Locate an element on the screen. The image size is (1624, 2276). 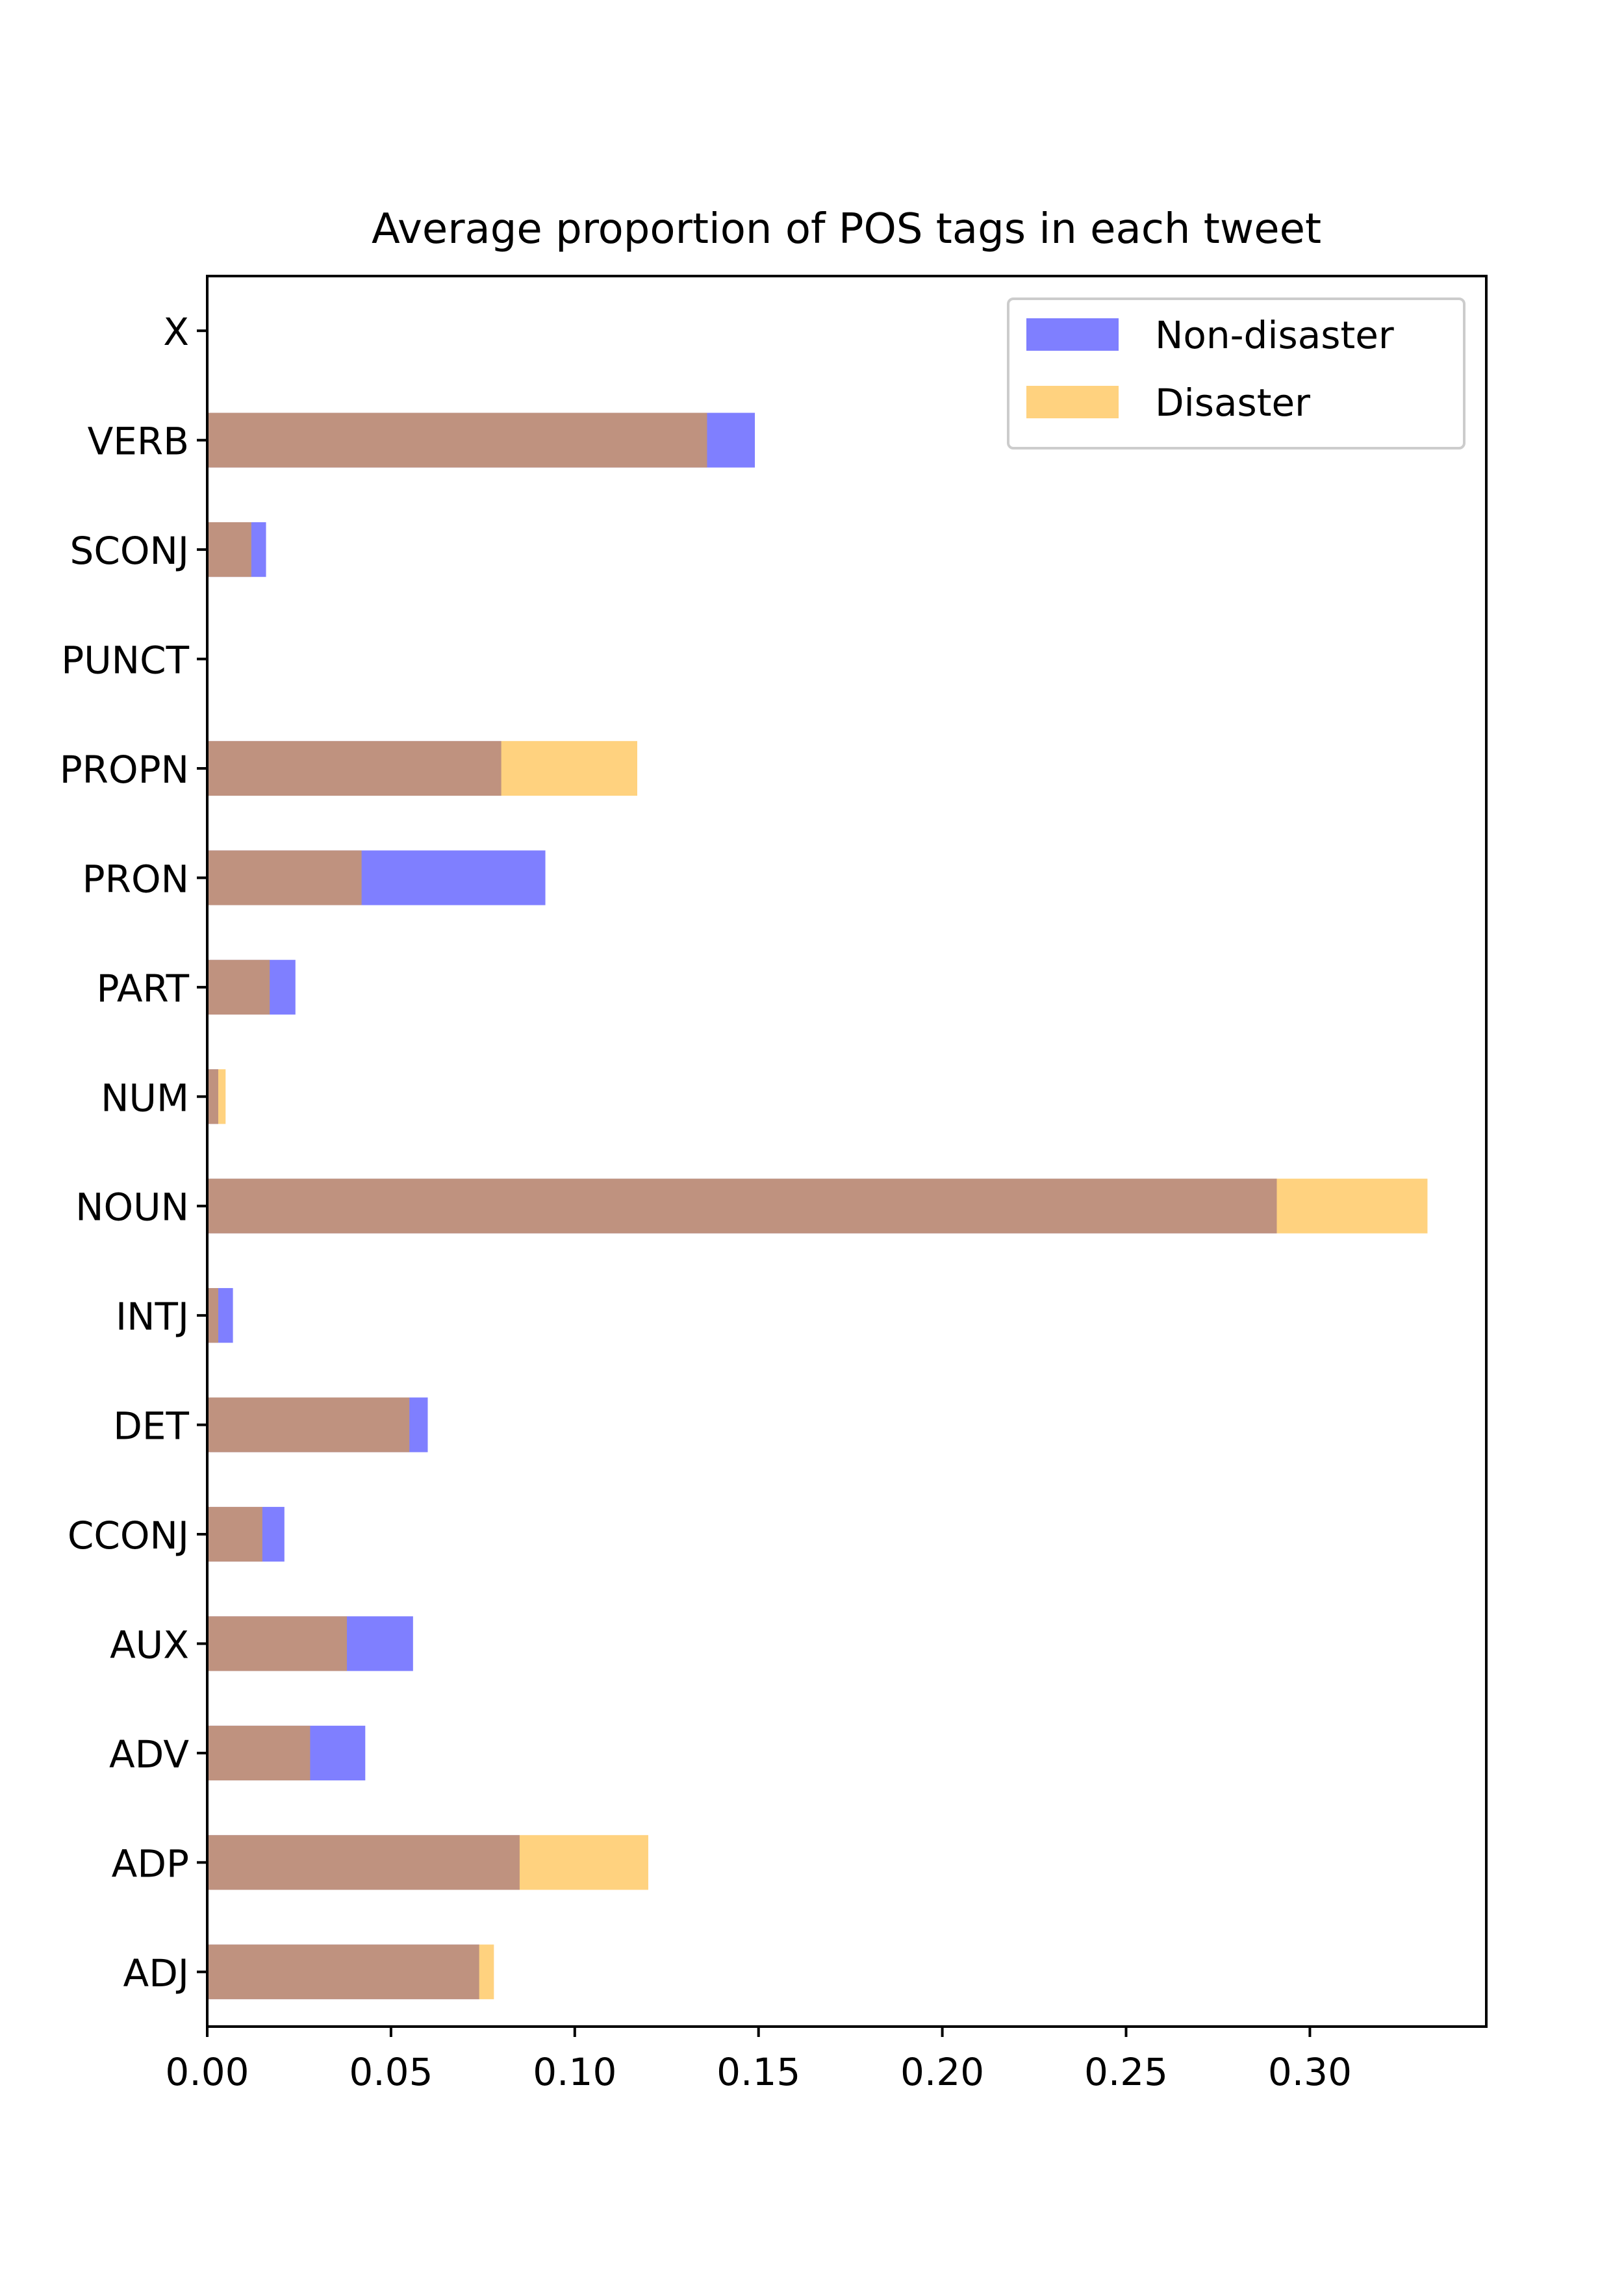
y-tick-label: AUX is located at coordinates (149, 1645).